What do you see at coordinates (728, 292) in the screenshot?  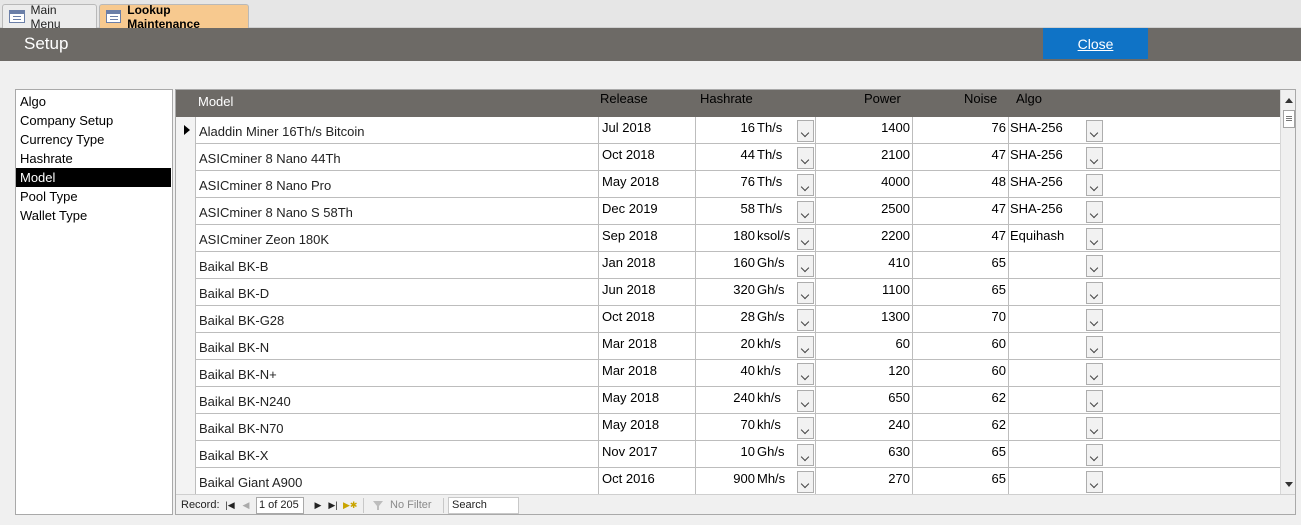 I see `table-row: Baikal BK-D Jun 2018 320 Gh/s 1100 65` at bounding box center [728, 292].